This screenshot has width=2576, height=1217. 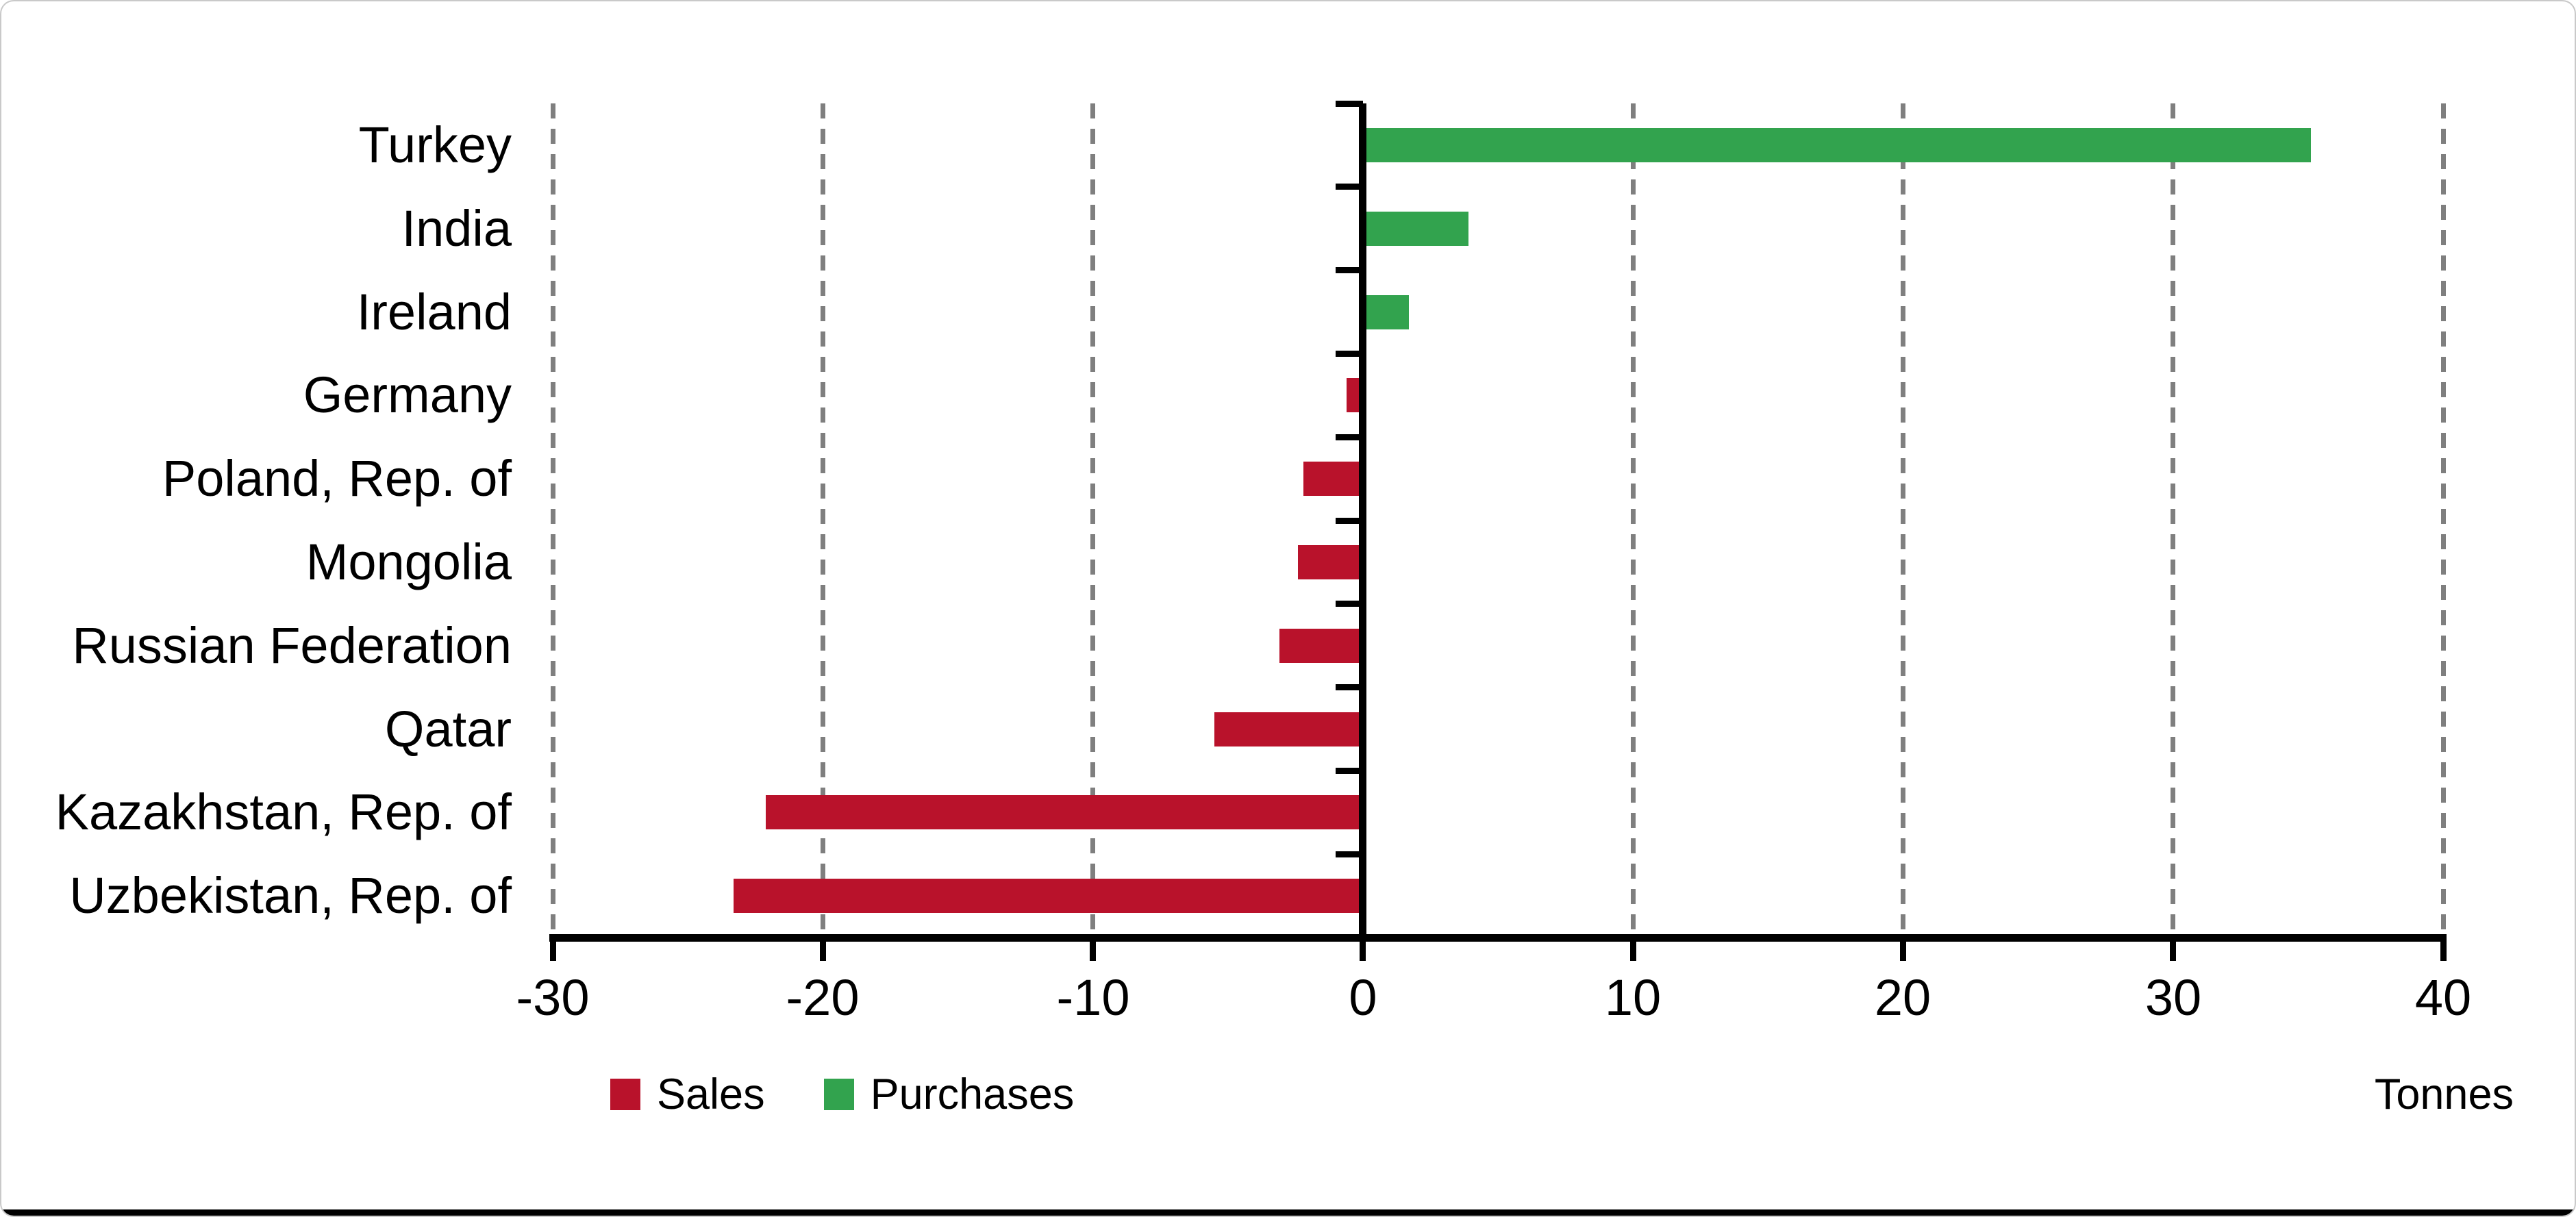 I want to click on gridline--10, so click(x=1092, y=520).